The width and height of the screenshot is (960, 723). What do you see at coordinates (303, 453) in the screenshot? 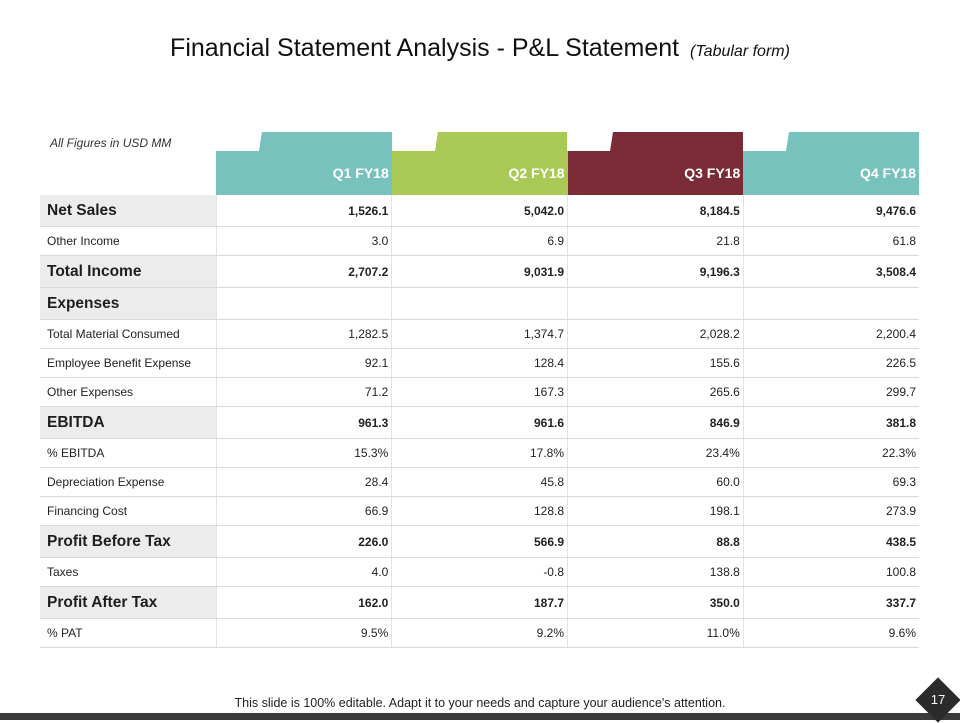
I see `value-cell-q1: 15.3%` at bounding box center [303, 453].